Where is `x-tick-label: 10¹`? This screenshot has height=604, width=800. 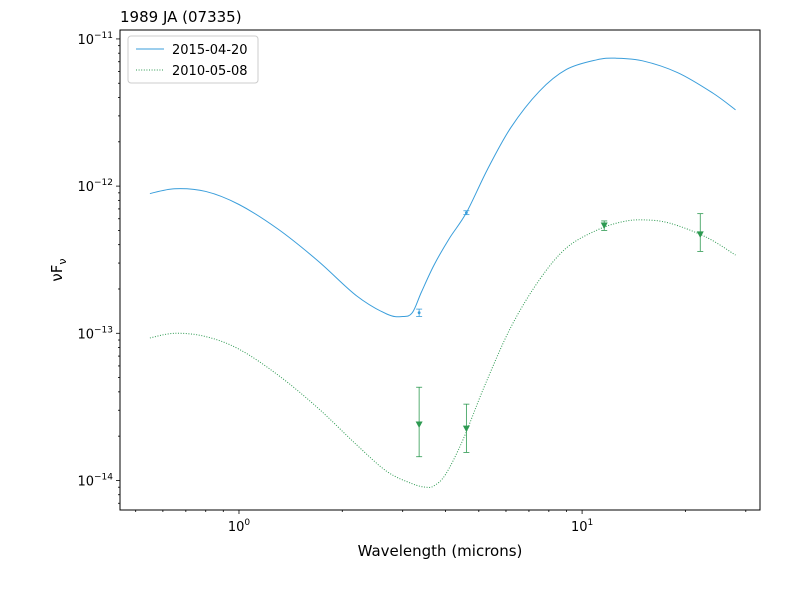 x-tick-label: 10¹ is located at coordinates (582, 526).